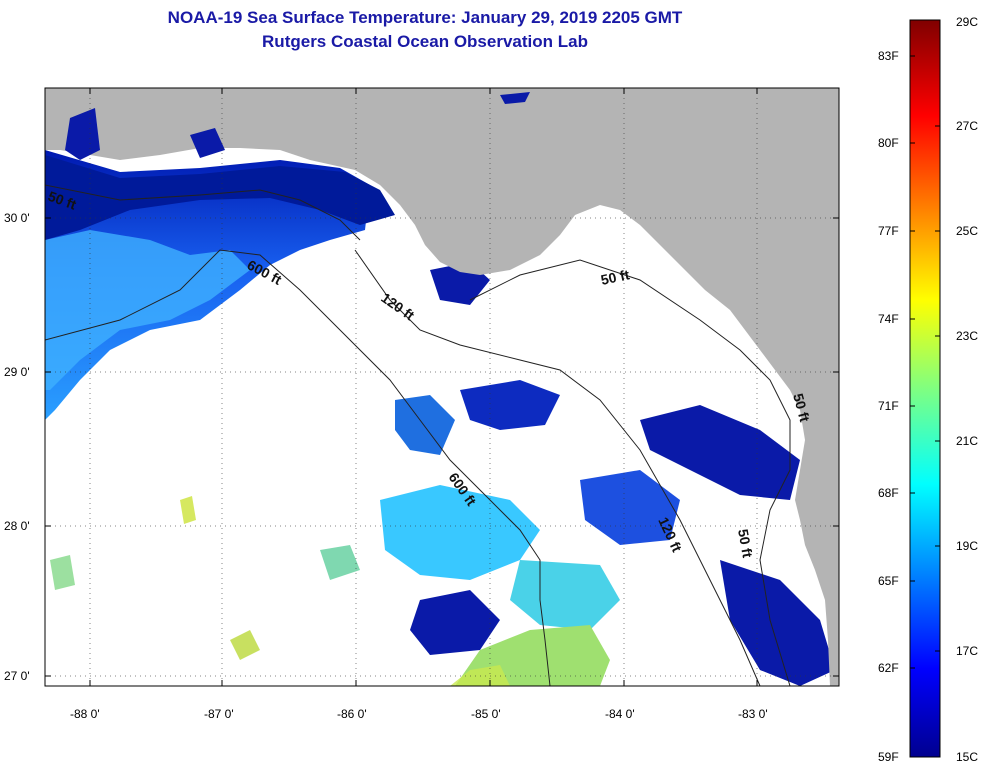 The height and width of the screenshot is (770, 992). What do you see at coordinates (147, 310) in the screenshot?
I see `west-shelf-cool` at bounding box center [147, 310].